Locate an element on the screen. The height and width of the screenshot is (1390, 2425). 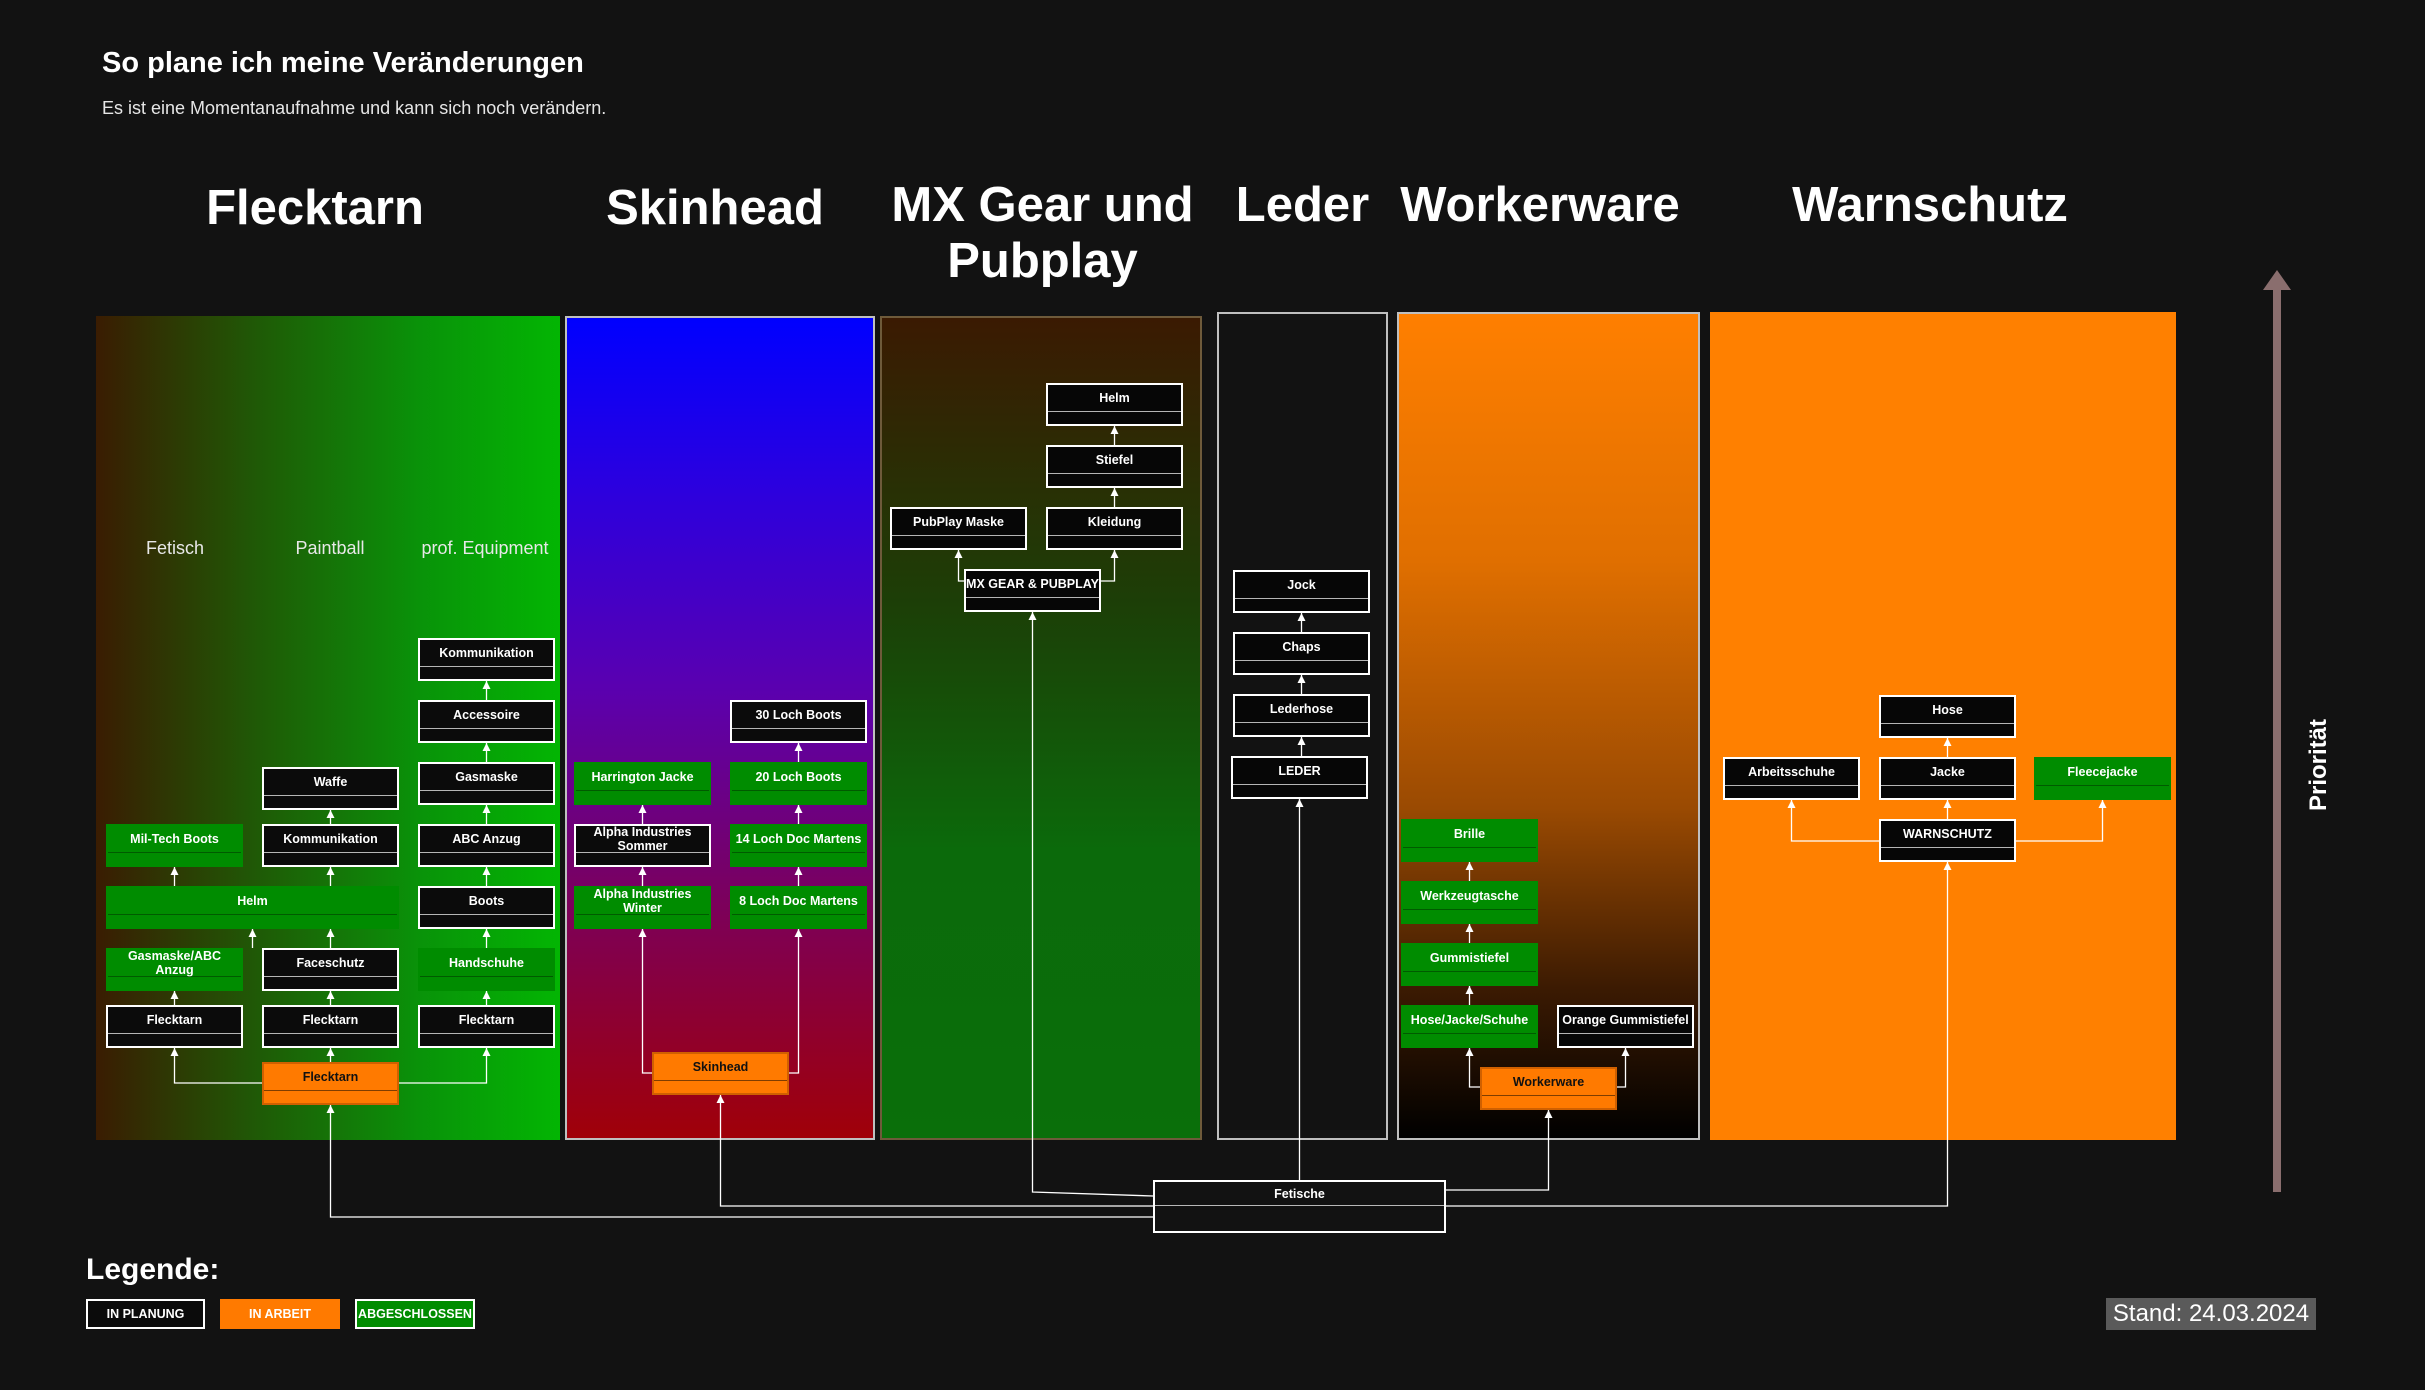
node-label: Faceschutz is located at coordinates (330, 963).